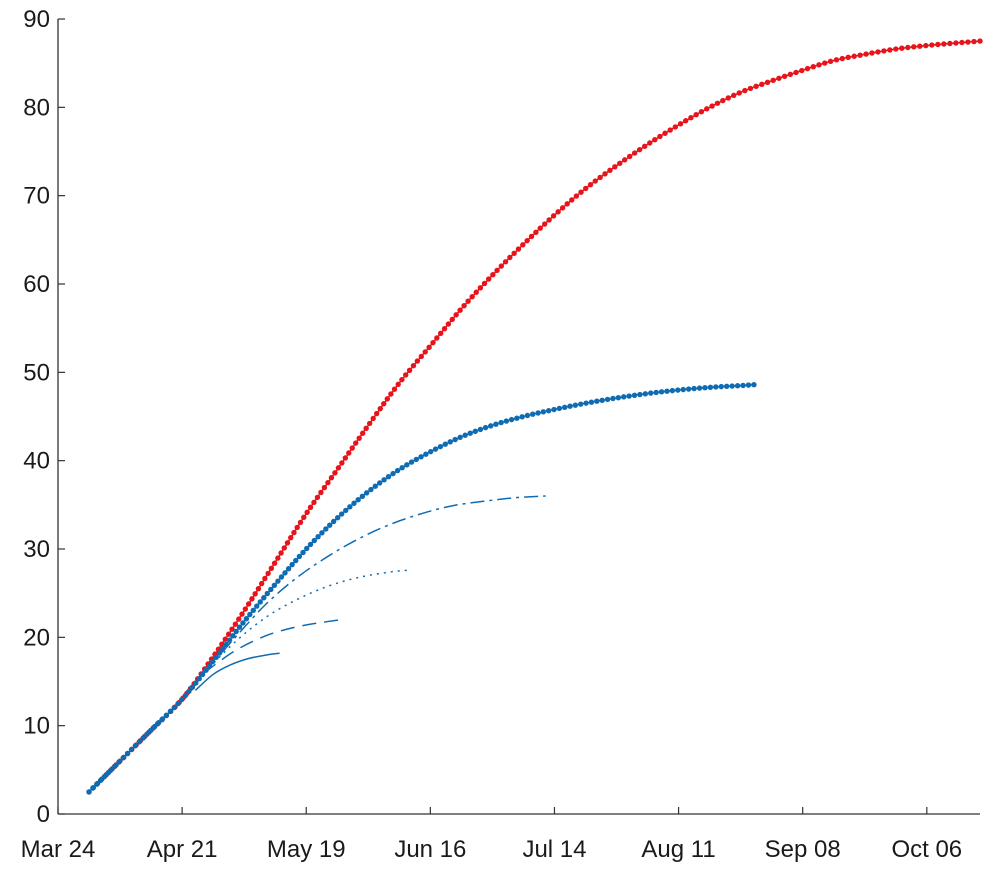 This screenshot has height=880, width=986. Describe the element at coordinates (36, 549) in the screenshot. I see `y-tick-label-30: 30` at that location.